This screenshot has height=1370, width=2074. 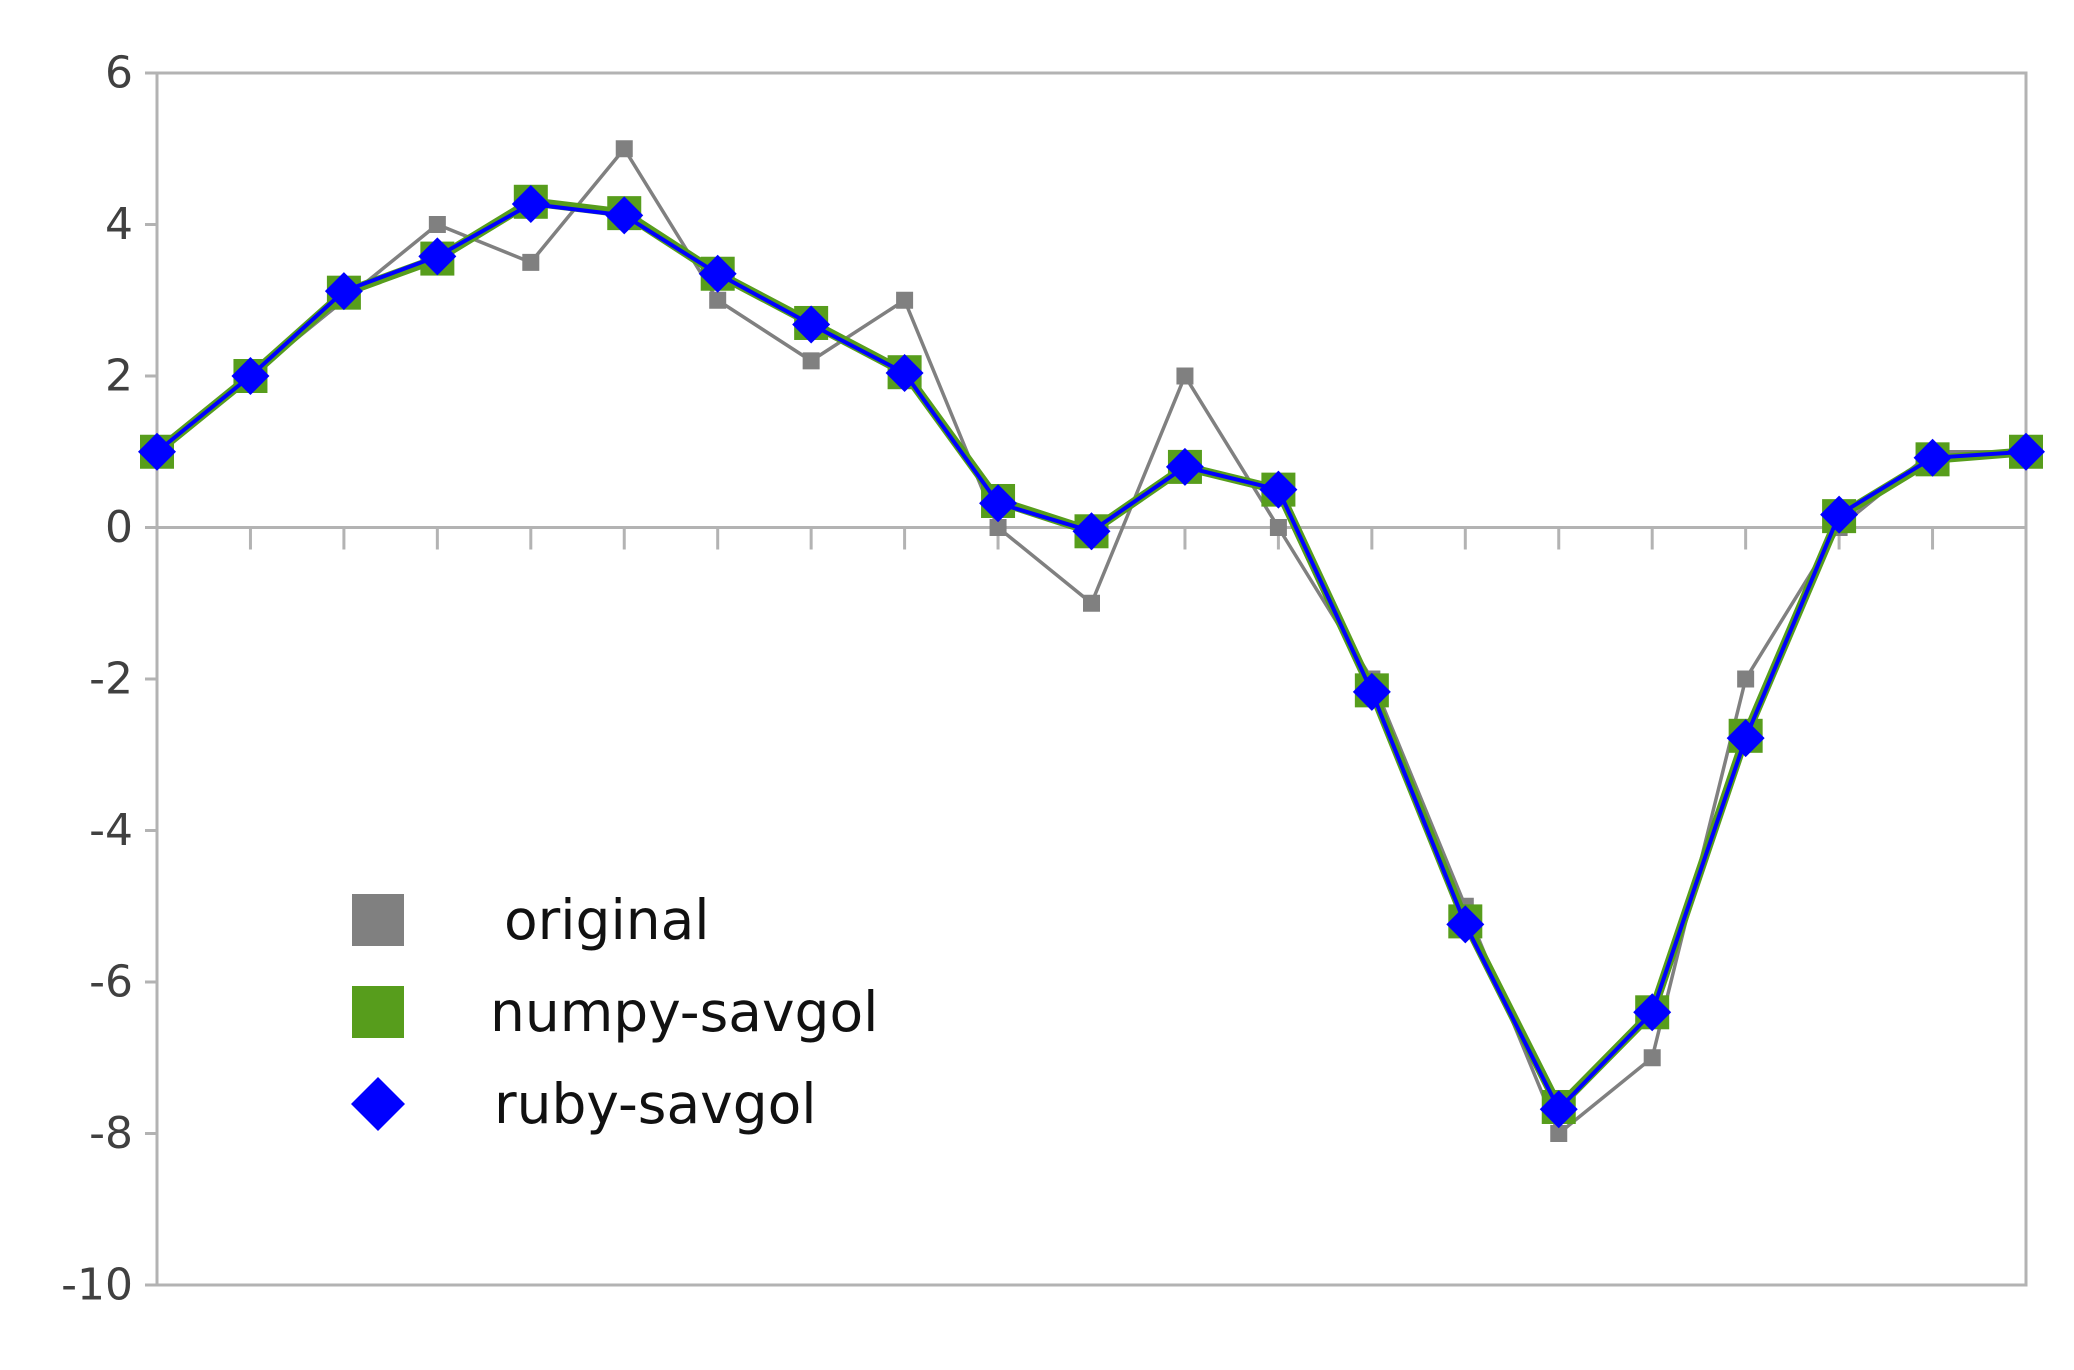 I want to click on legend: original numpy-savgol ruby-savgol, so click(x=614, y=1012).